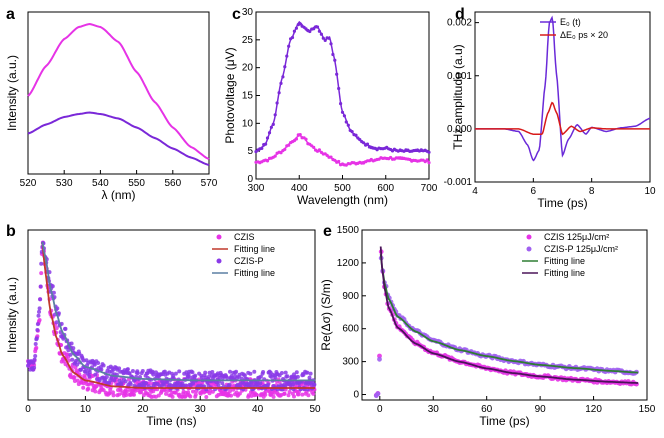  I want to click on y-tick-label: 300, so click(350, 362).